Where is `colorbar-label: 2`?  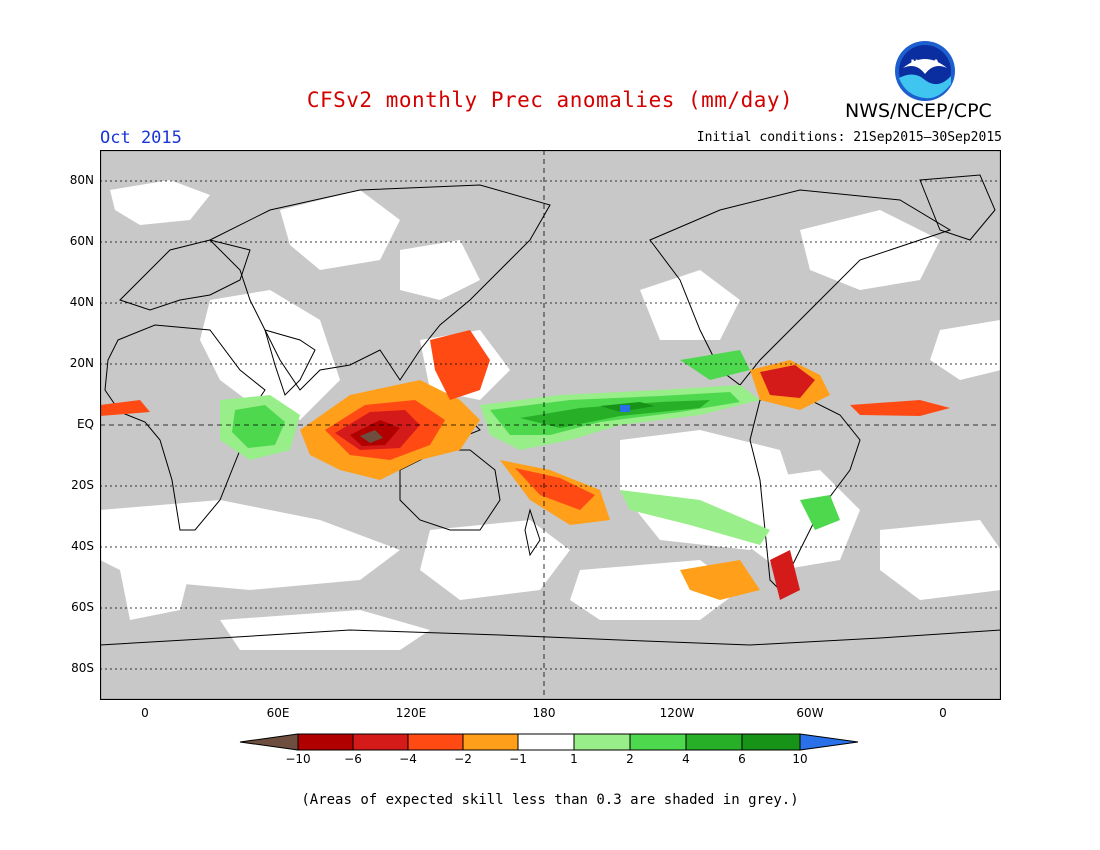
colorbar-label: 2 is located at coordinates (630, 759).